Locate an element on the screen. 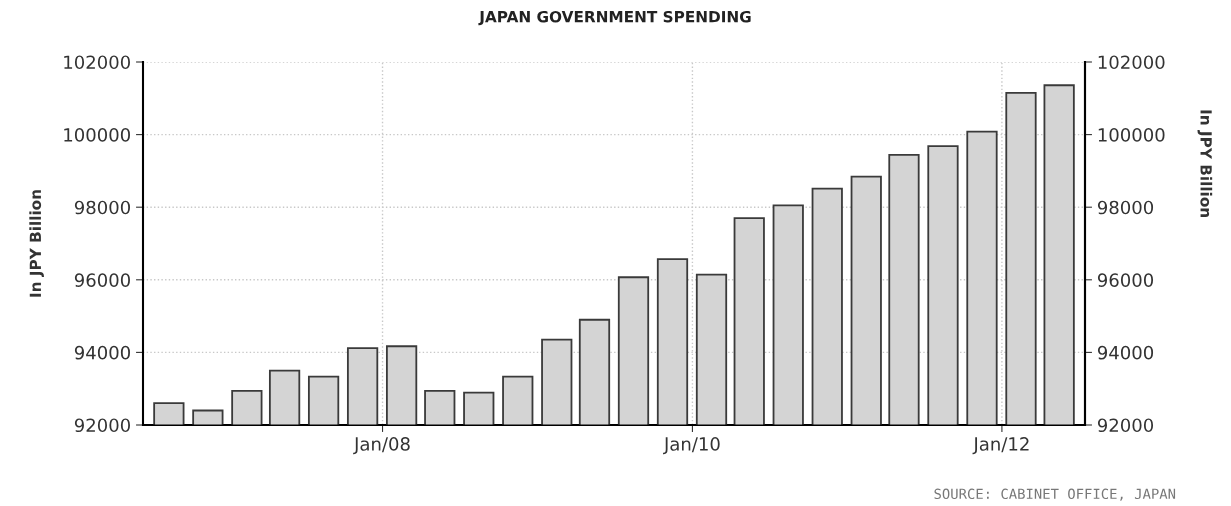 Image resolution: width=1231 pixels, height=506 pixels. source-note: SOURCE: CABINET OFFICE, JAPAN is located at coordinates (1055, 494).